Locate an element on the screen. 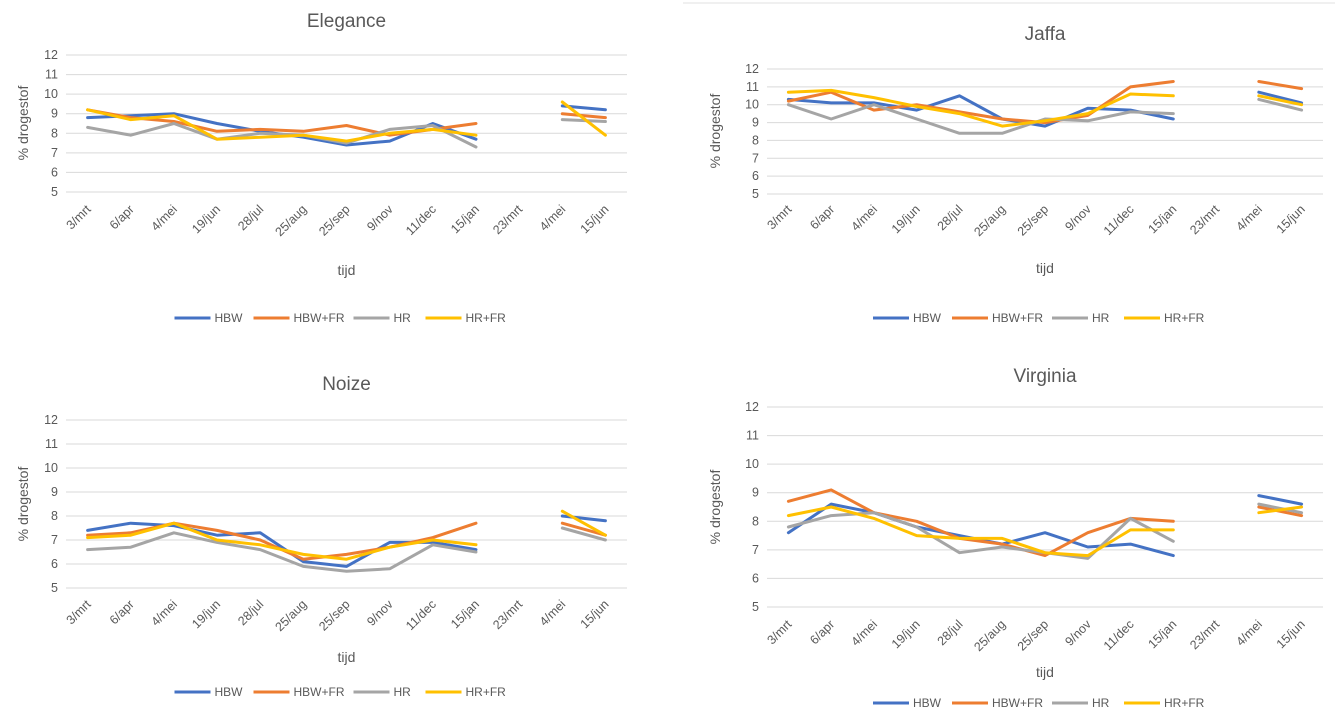 This screenshot has width=1335, height=714. chart-title: Elegance is located at coordinates (346, 21).